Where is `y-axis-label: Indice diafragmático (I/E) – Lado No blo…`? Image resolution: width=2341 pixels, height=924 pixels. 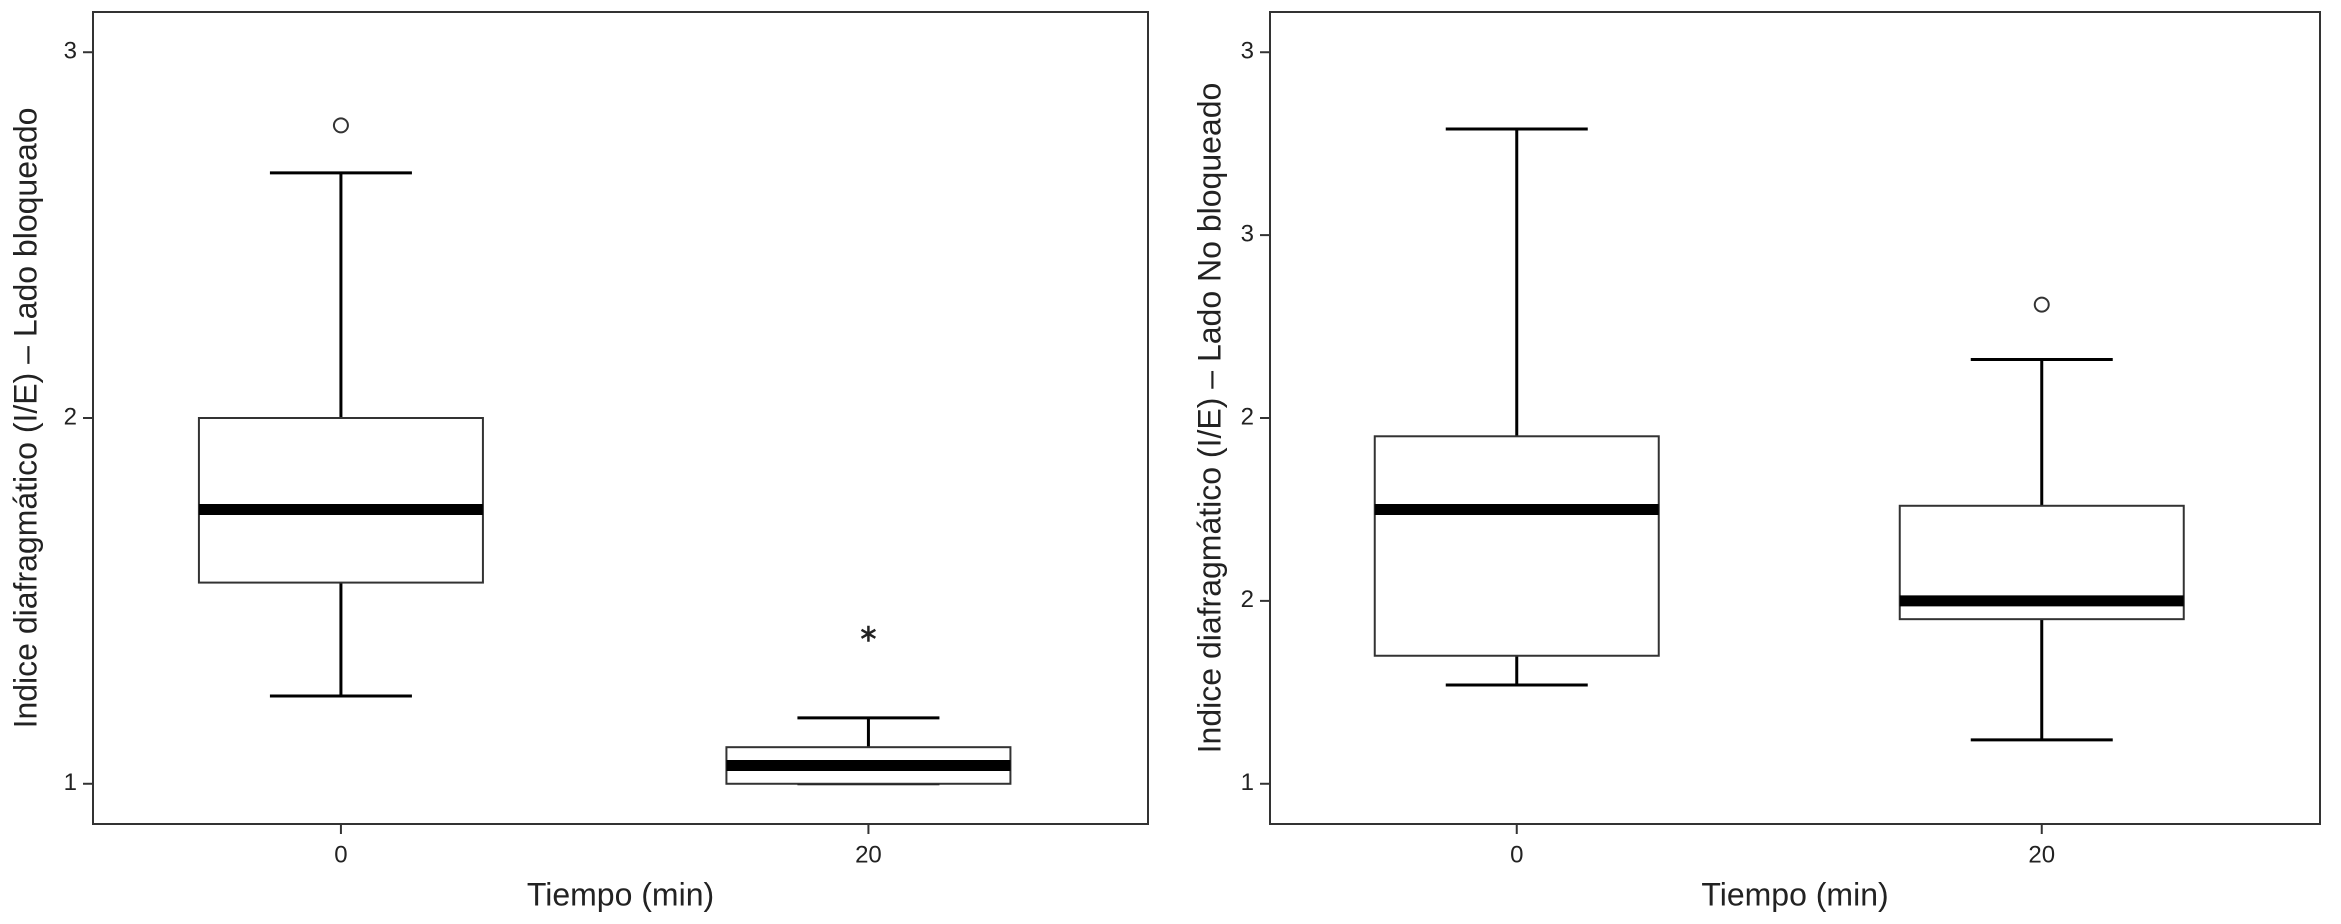
y-axis-label: Indice diafragmático (I/E) – Lado No blo… is located at coordinates (1209, 418).